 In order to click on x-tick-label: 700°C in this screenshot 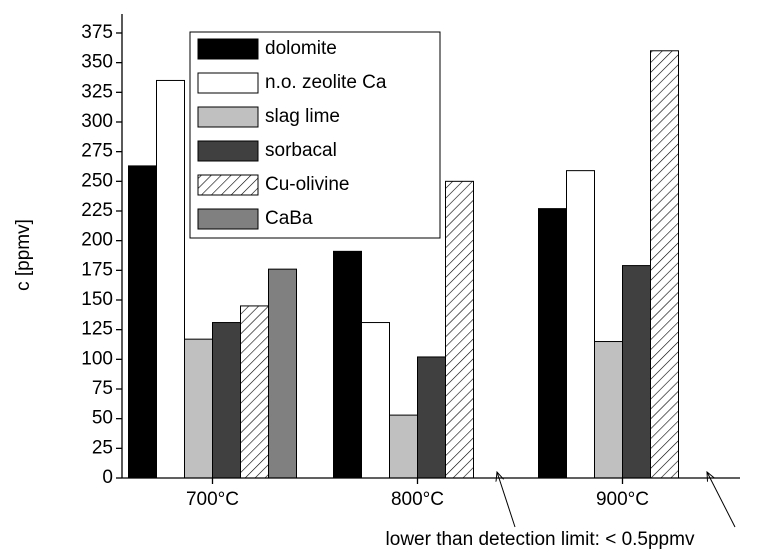, I will do `click(212, 499)`.